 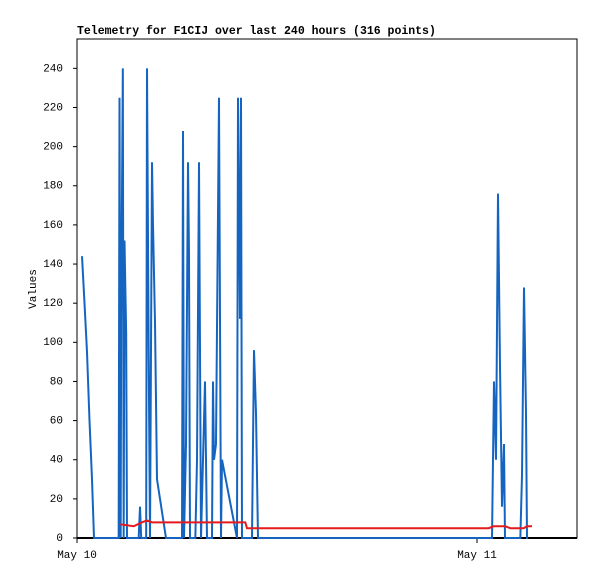 I want to click on y-tick-label: 200, so click(x=53, y=148).